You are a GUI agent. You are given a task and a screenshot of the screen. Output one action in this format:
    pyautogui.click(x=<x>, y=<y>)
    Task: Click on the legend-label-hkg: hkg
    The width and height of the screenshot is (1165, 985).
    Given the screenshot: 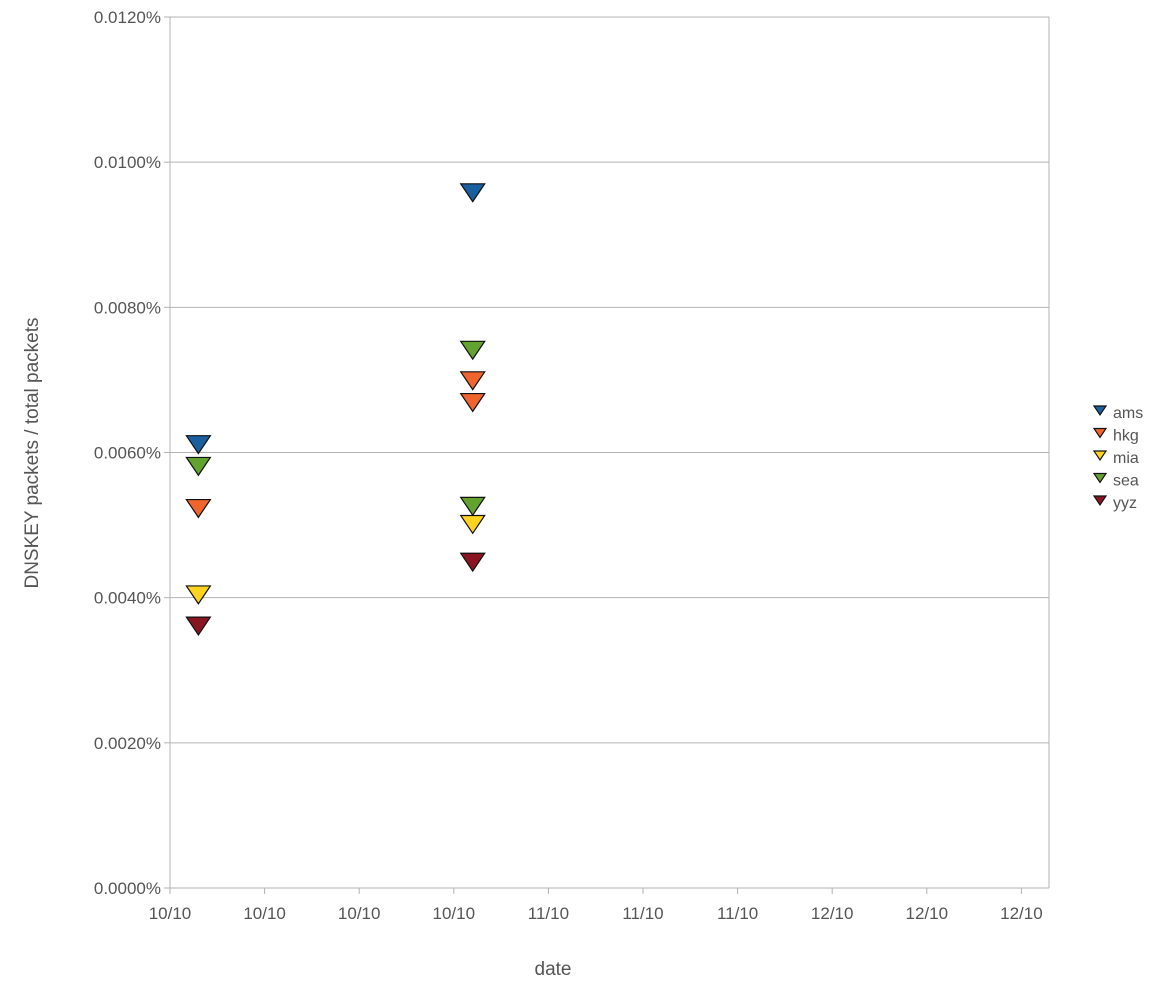 What is the action you would take?
    pyautogui.click(x=1126, y=436)
    